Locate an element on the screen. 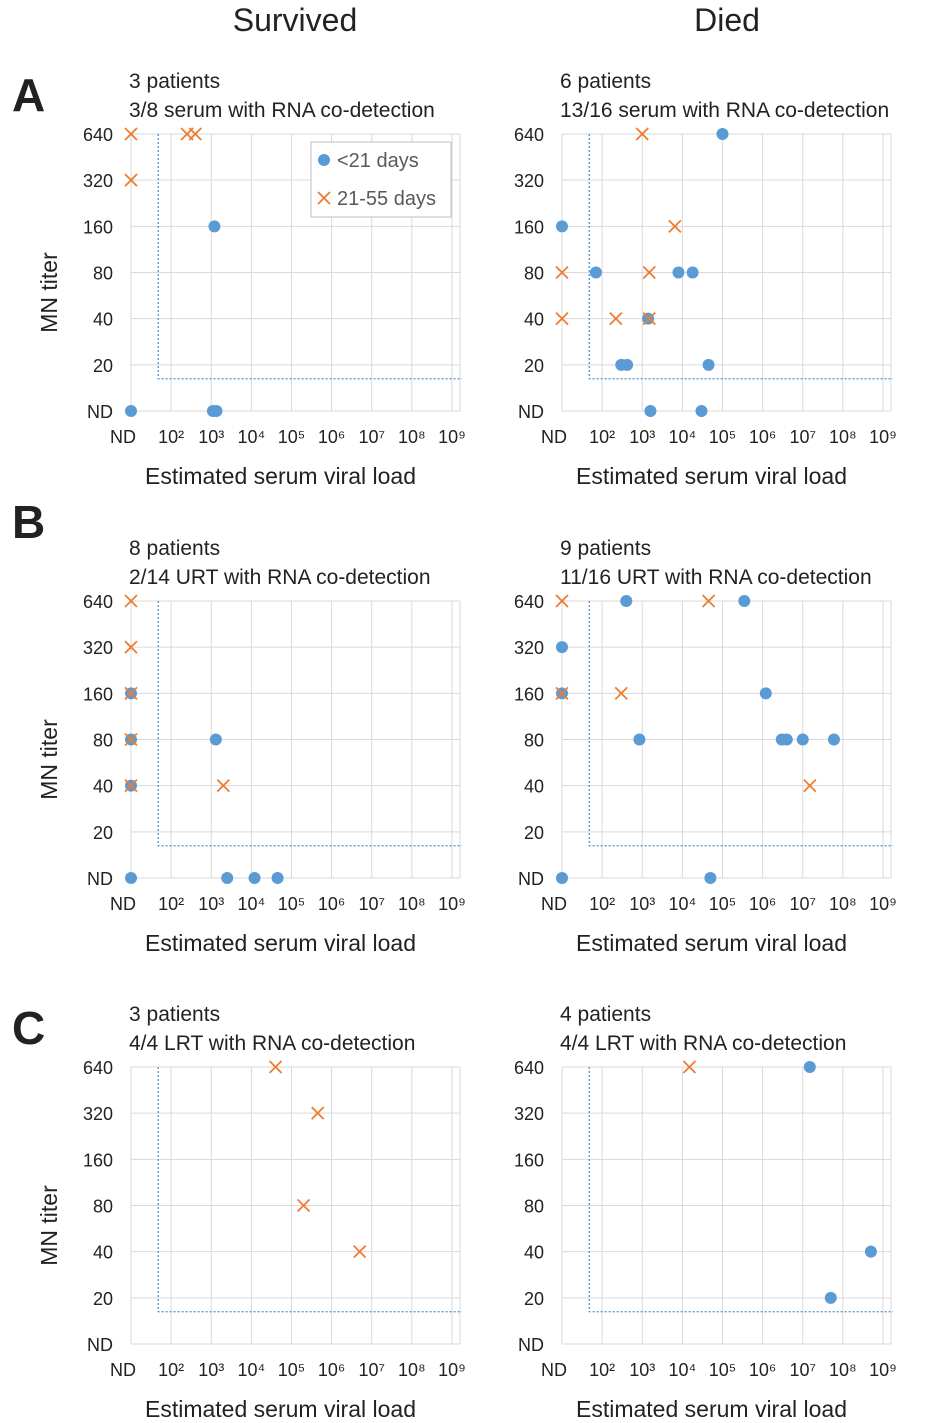  row-label-a: A is located at coordinates (29, 95).